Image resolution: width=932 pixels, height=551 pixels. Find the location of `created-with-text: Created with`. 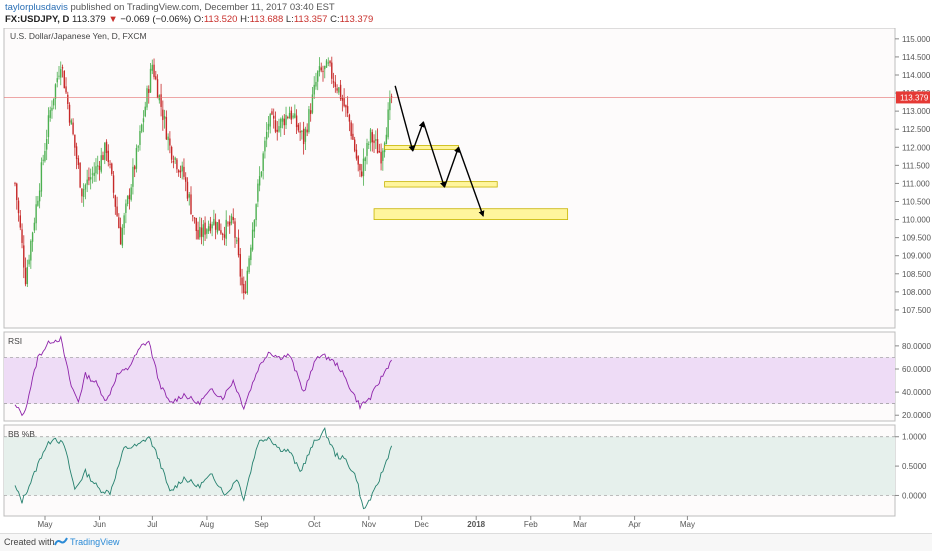

created-with-text: Created with is located at coordinates (29, 542).